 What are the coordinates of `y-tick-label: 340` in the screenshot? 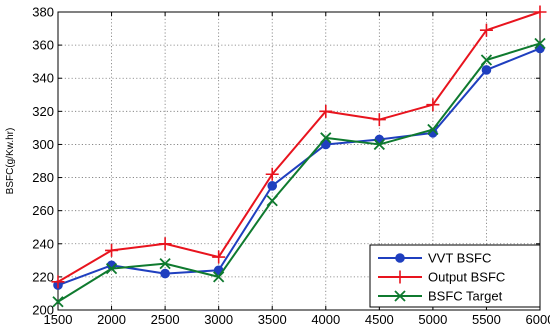 It's located at (43, 78).